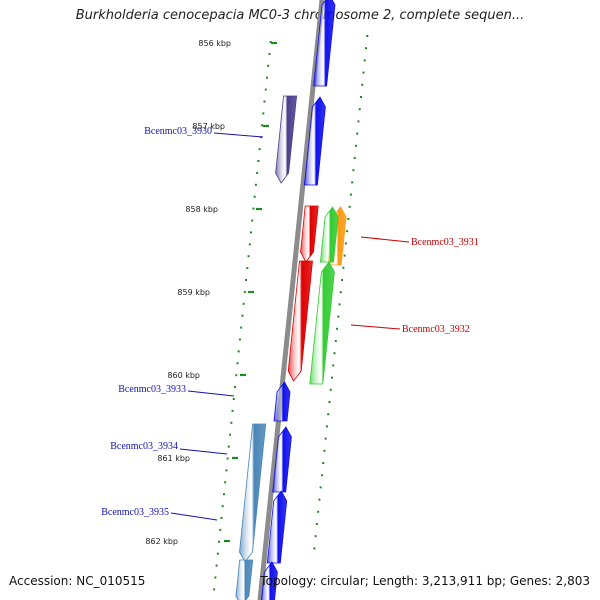 This screenshot has height=600, width=600. I want to click on ruler-label: 862 kbp, so click(161, 541).